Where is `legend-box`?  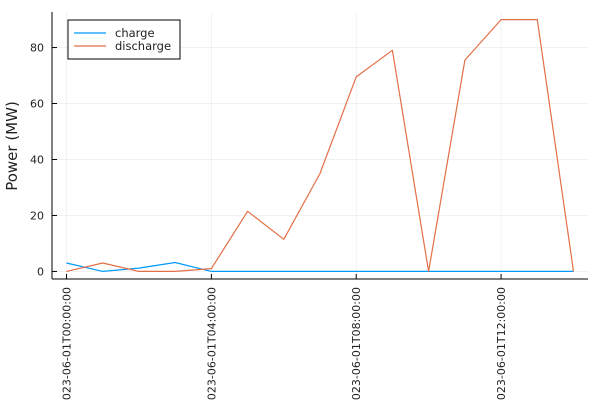
legend-box is located at coordinates (124, 39).